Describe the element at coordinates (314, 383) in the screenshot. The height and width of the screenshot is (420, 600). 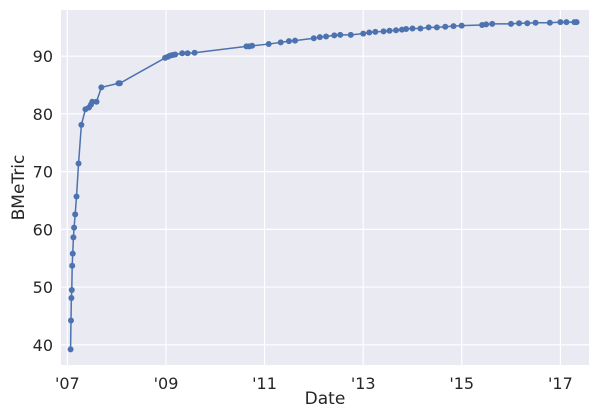
I see `x-tick-labels: '07 '09 '11 '13 '15 '17` at that location.